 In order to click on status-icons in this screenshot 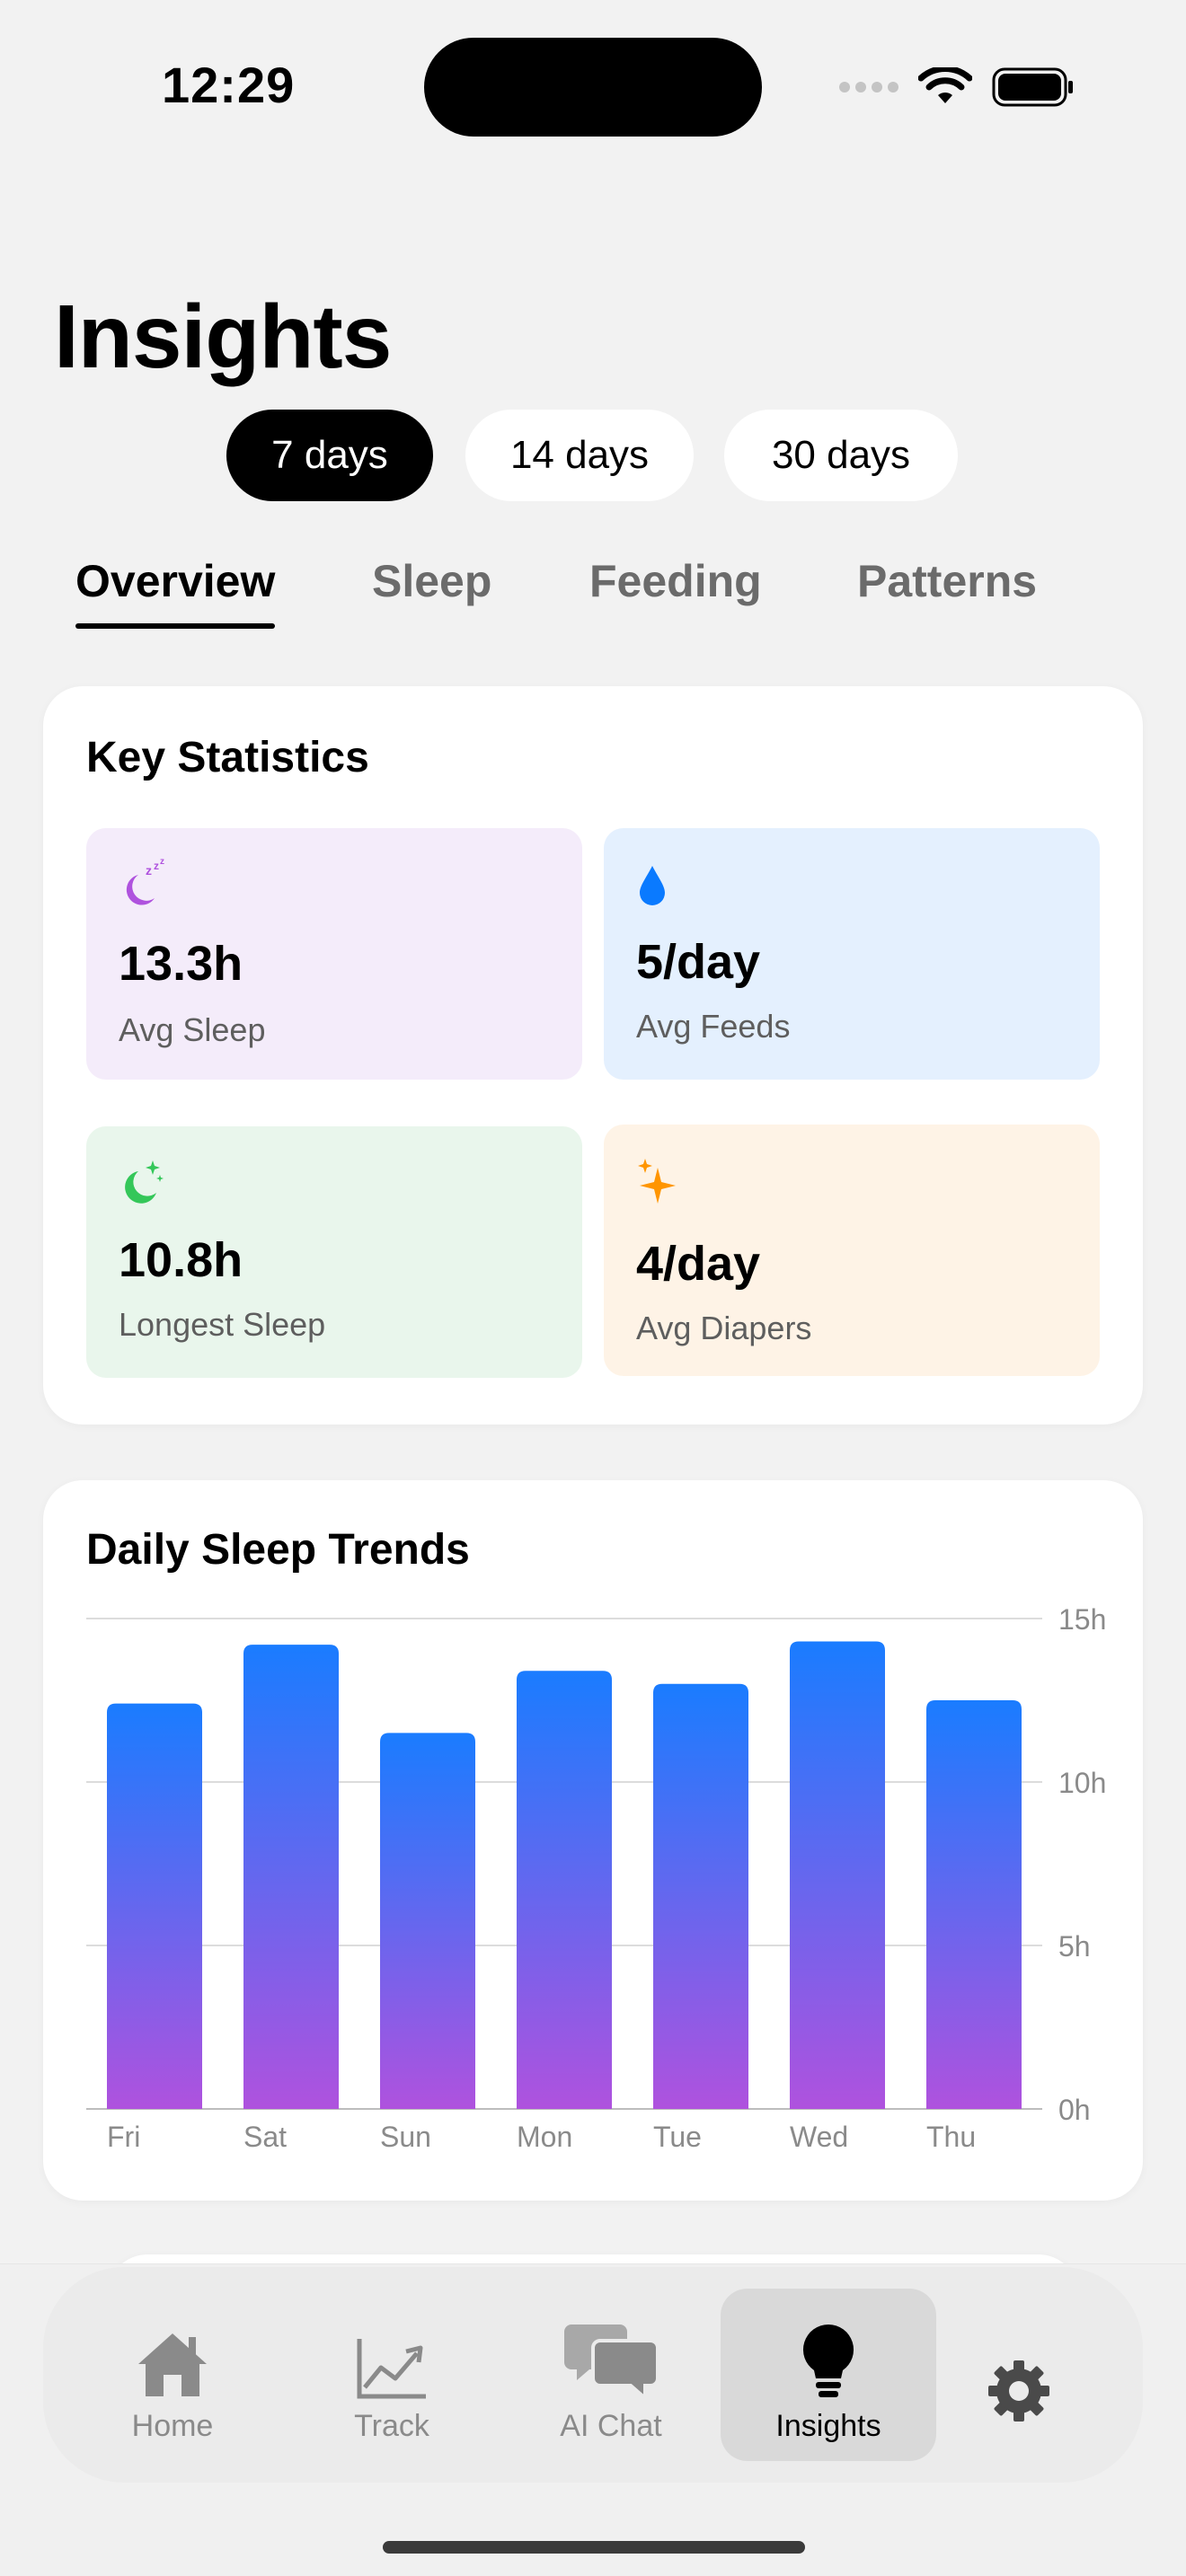, I will do `click(957, 87)`.